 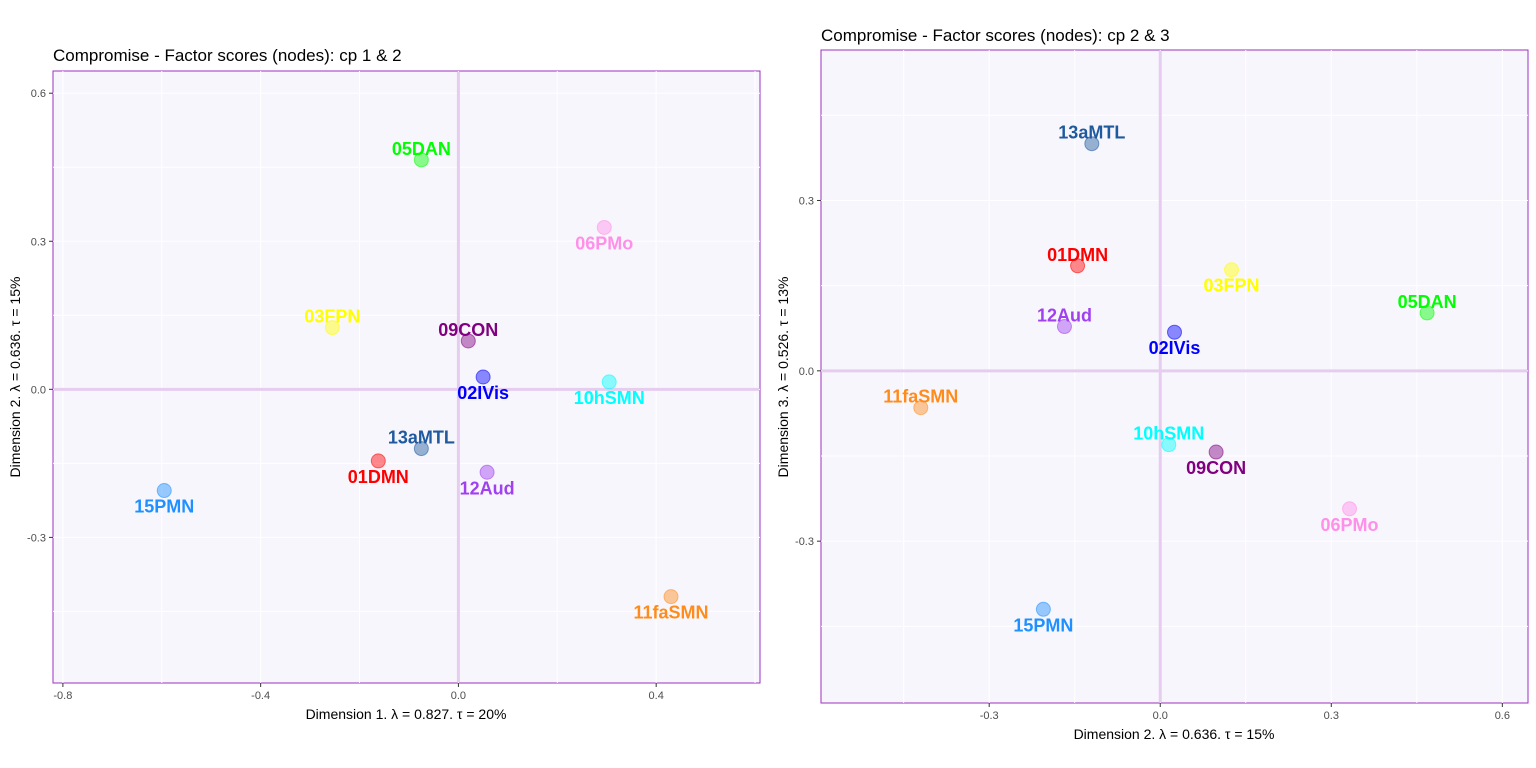 What do you see at coordinates (783, 377) in the screenshot?
I see `y-axis-label: Dimension 3. λ = 0.526. τ = 13%` at bounding box center [783, 377].